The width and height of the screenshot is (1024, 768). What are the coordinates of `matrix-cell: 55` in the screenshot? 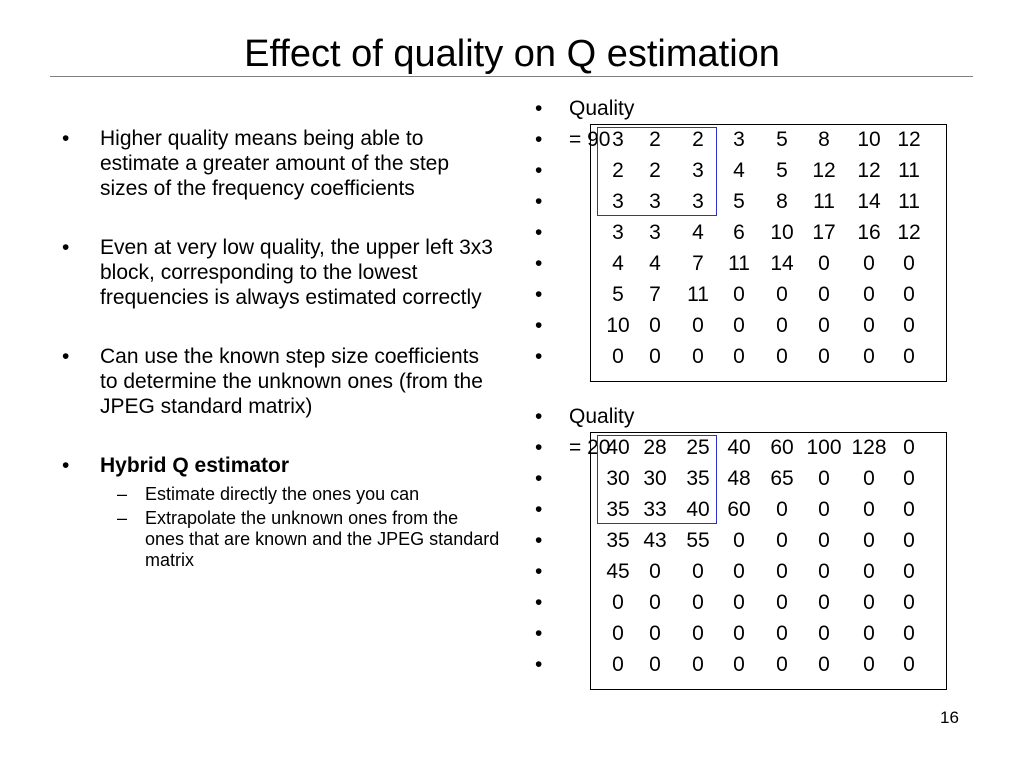 It's located at (698, 540).